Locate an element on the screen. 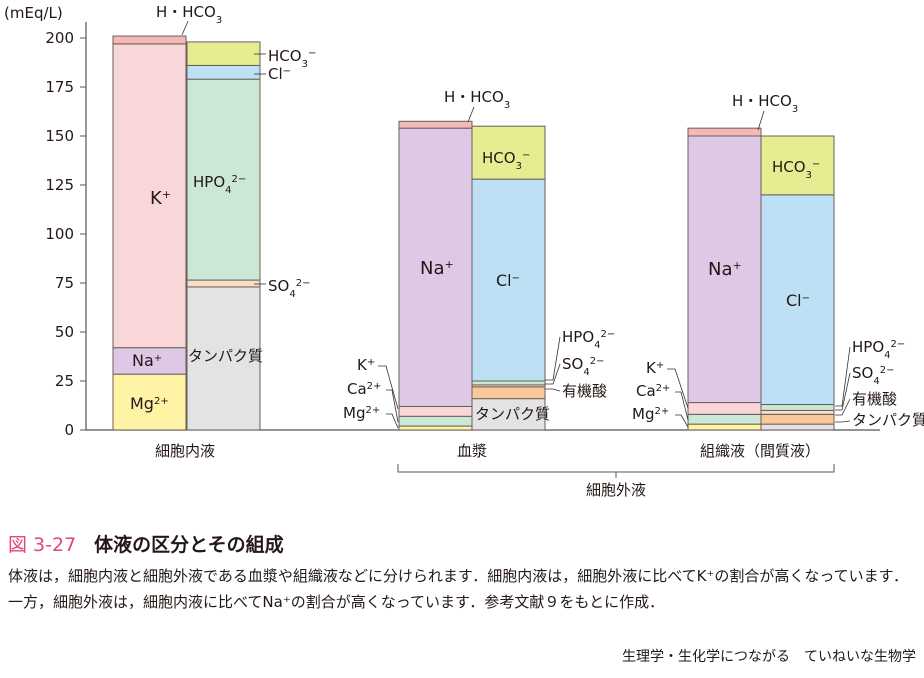  label-isf-h-hco3: H・HCO3 is located at coordinates (765, 103).